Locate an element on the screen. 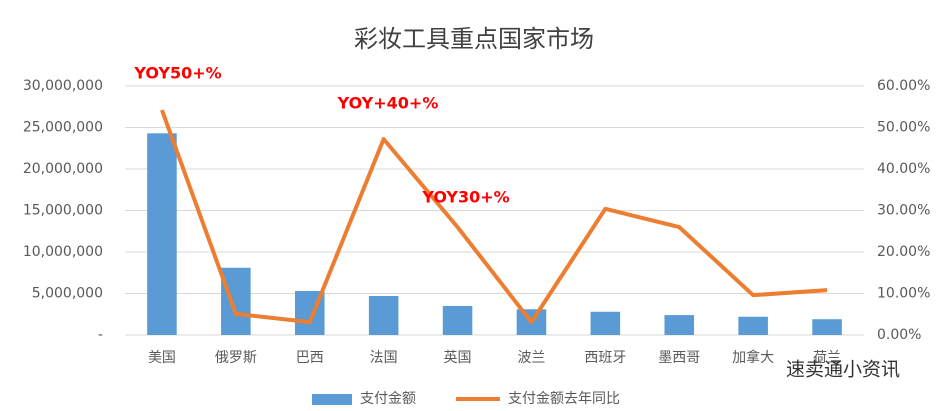  y-tick-label: 25,000,000 is located at coordinates (63, 128).